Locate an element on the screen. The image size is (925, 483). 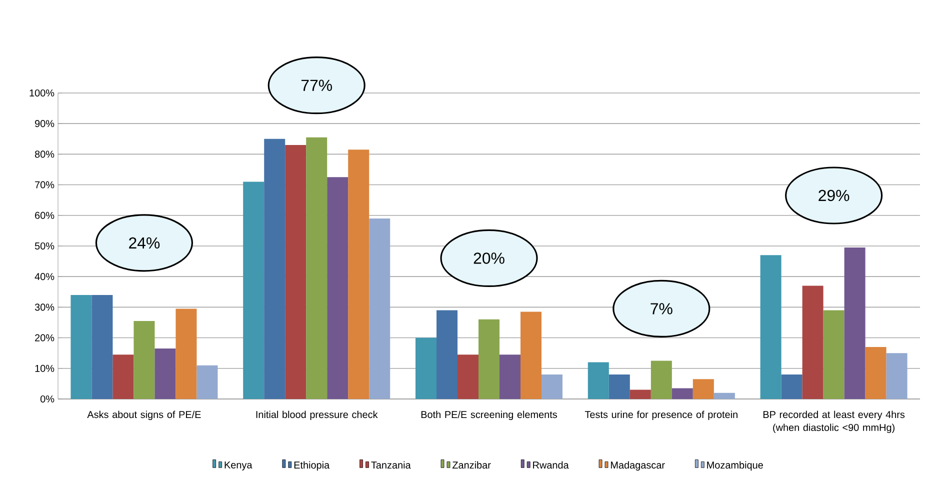
y-tick-label: 20% is located at coordinates (44, 338).